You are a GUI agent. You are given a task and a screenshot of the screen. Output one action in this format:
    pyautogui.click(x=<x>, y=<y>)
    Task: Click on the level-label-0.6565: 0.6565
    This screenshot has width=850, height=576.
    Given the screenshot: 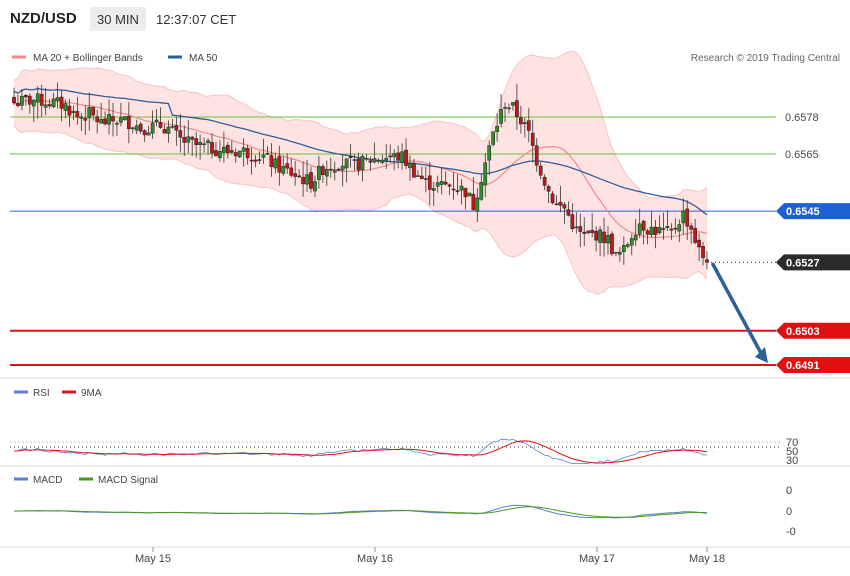 What is the action you would take?
    pyautogui.click(x=802, y=155)
    